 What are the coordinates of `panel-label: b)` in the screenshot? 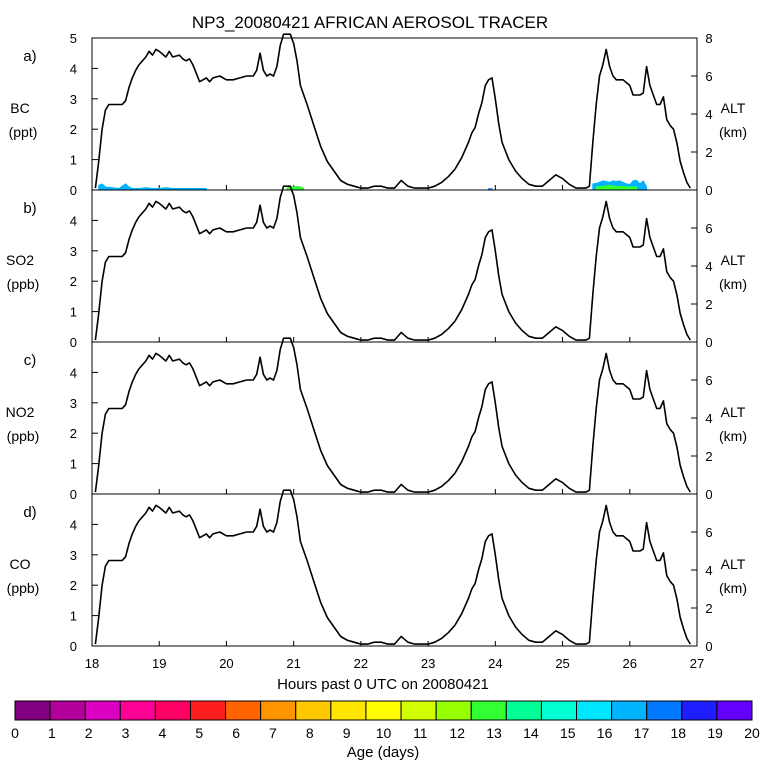 It's located at (29, 208).